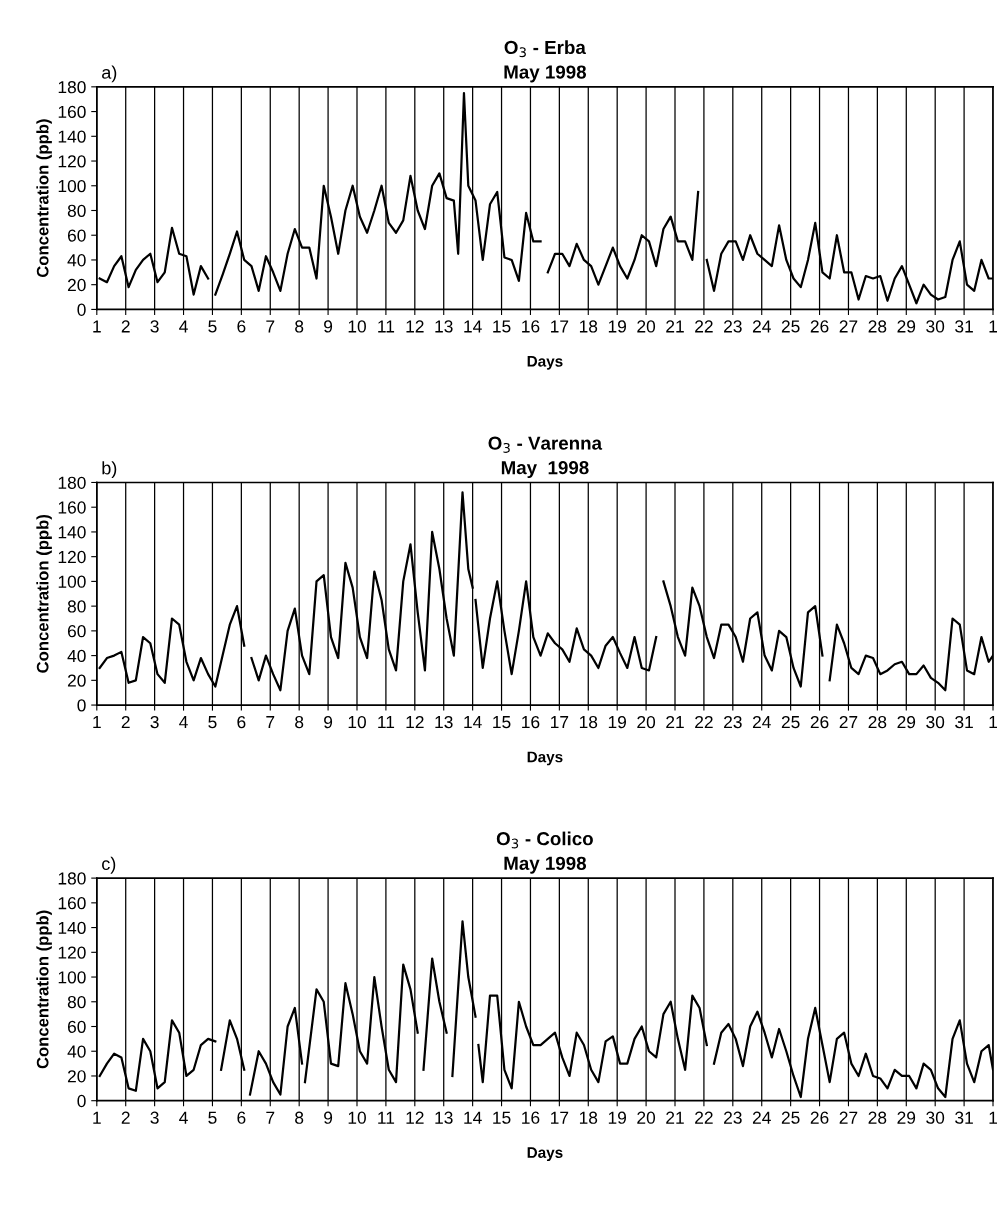 The image size is (998, 1223). What do you see at coordinates (299, 326) in the screenshot?
I see `x-tick-label: 8` at bounding box center [299, 326].